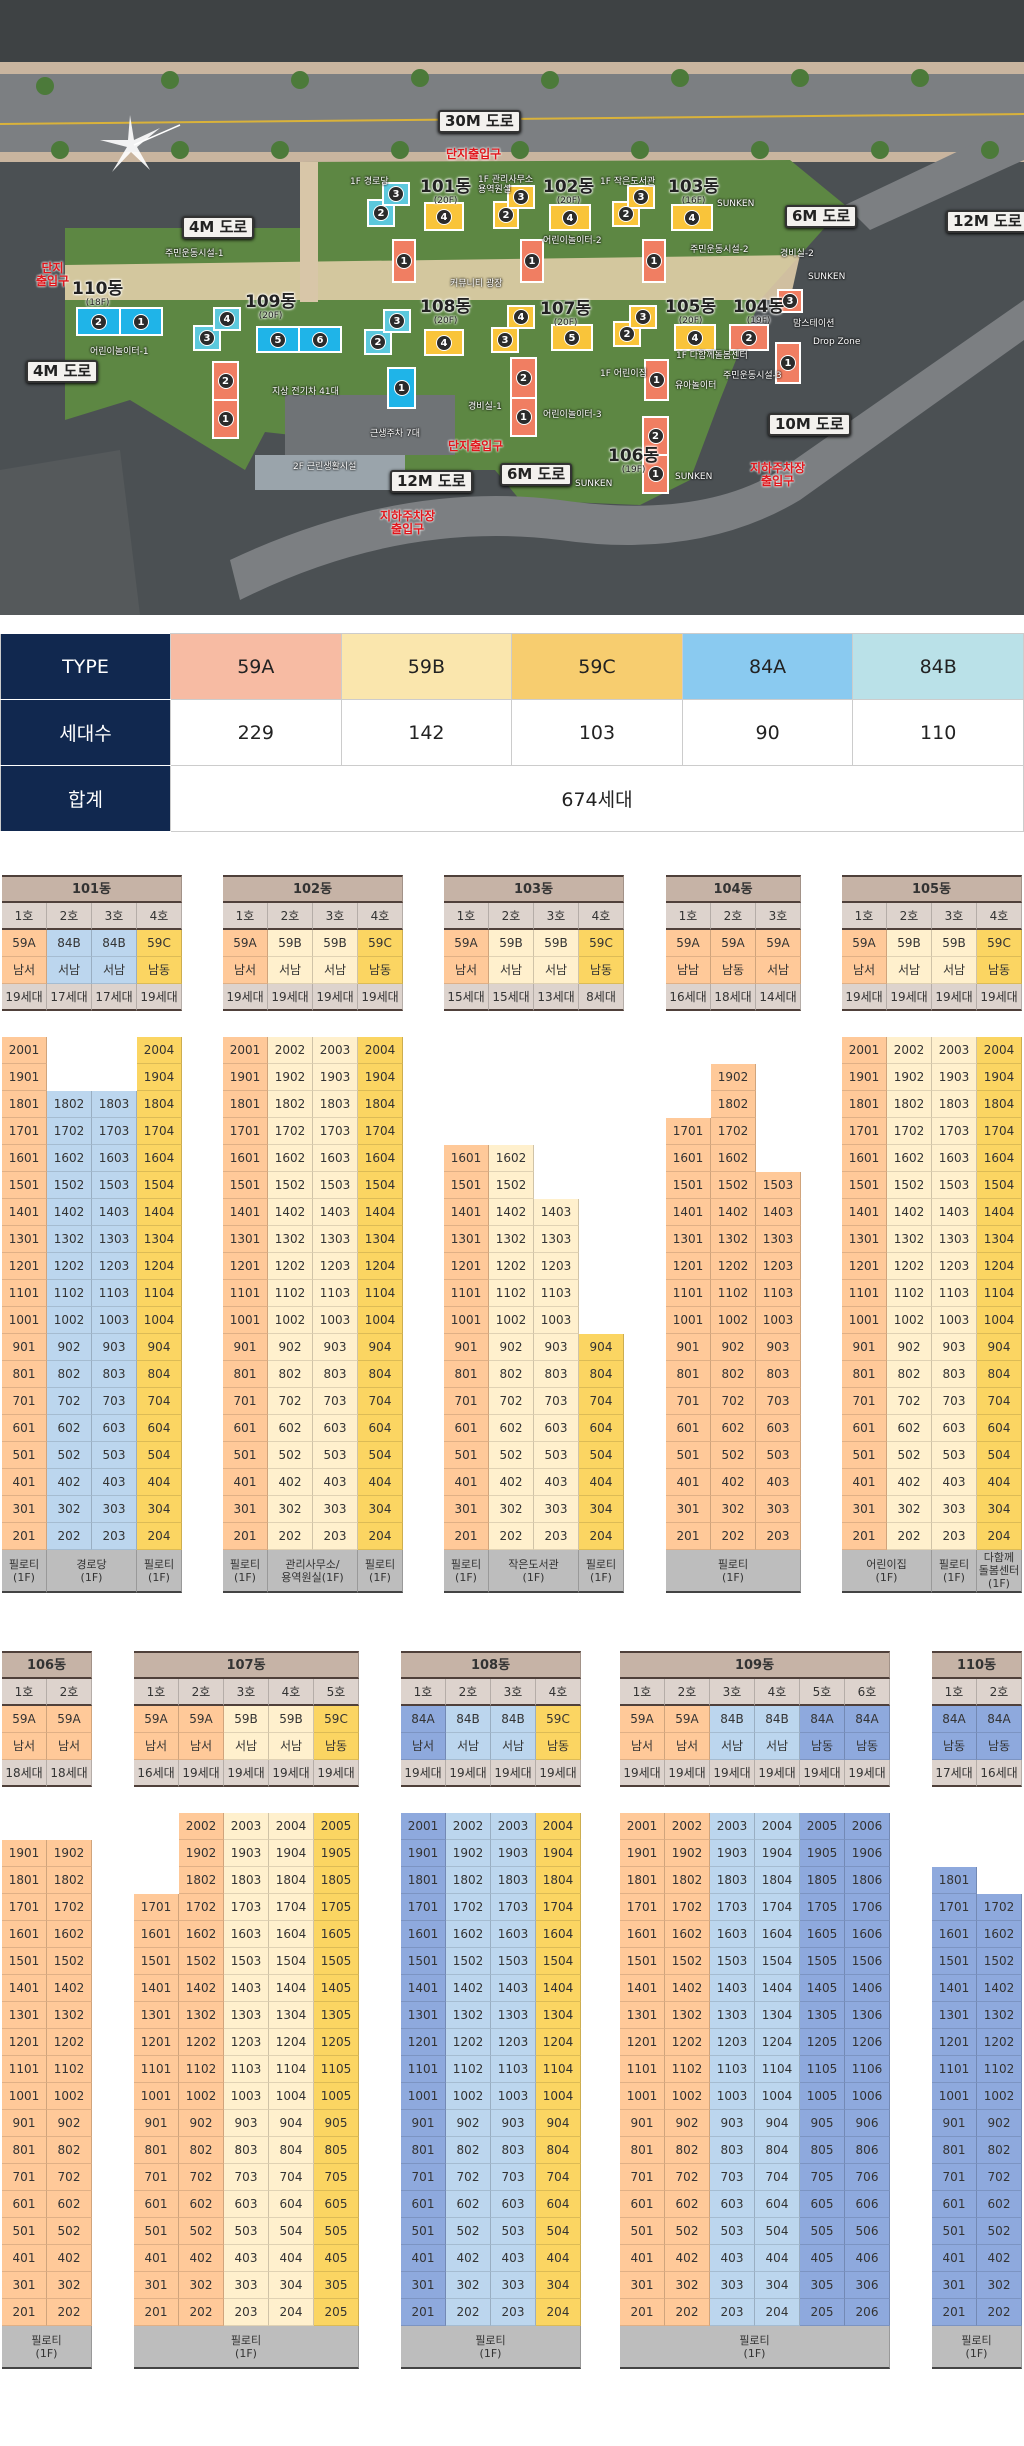 Image resolution: width=1024 pixels, height=2446 pixels. I want to click on unit-cell: 1206, so click(867, 2042).